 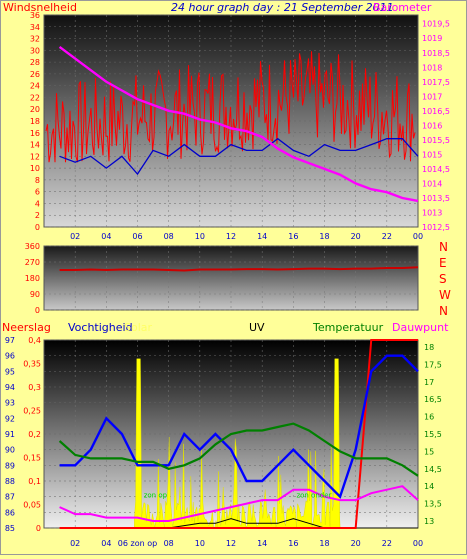 I want to click on humidity-tick-label: 92, so click(x=10, y=418).